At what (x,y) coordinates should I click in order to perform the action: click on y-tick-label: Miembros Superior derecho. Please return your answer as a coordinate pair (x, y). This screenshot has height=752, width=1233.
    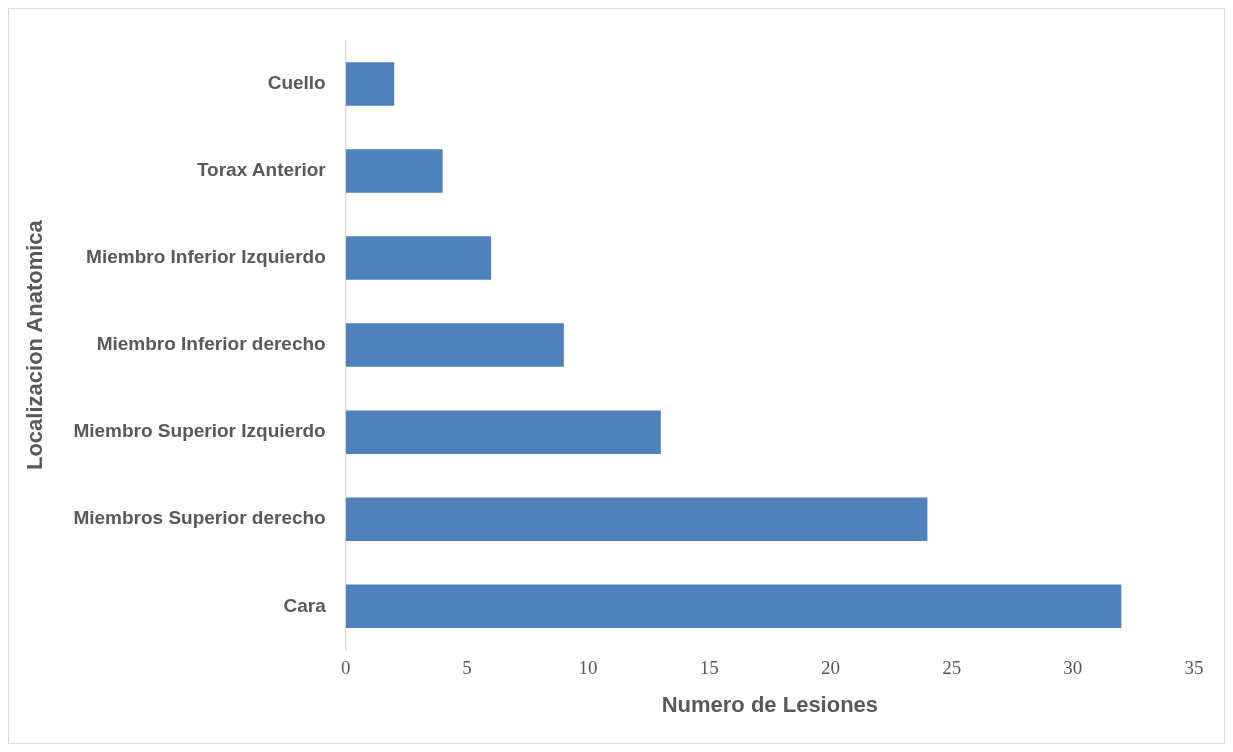
    Looking at the image, I should click on (199, 518).